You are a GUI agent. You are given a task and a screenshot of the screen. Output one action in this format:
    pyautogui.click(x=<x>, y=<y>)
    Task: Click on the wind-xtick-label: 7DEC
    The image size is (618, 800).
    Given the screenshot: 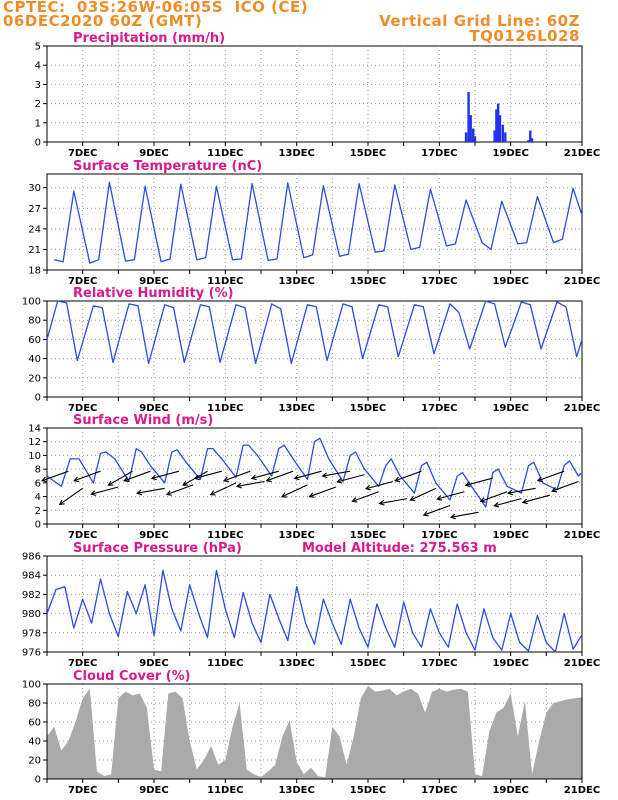 What is the action you would take?
    pyautogui.click(x=82, y=535)
    